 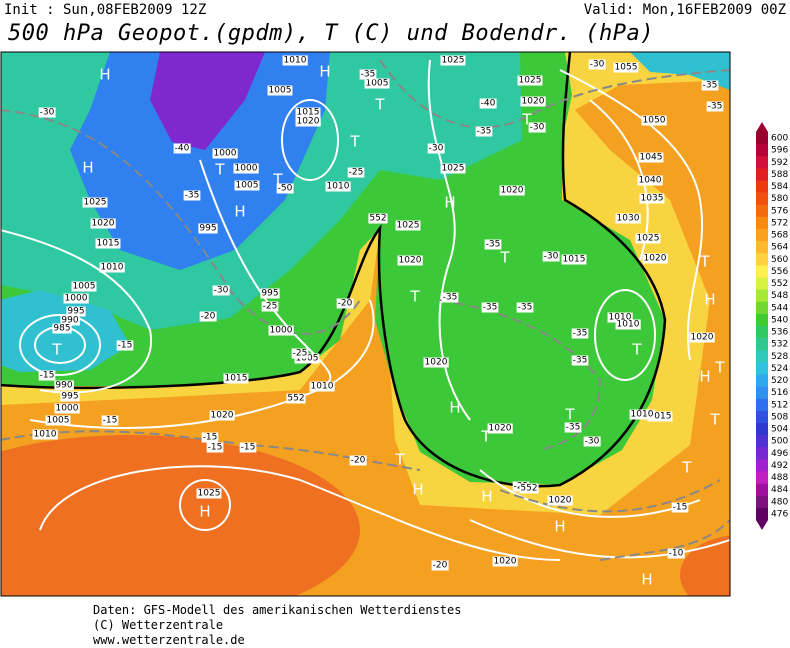 I want to click on contour-label: 1045, so click(x=651, y=158).